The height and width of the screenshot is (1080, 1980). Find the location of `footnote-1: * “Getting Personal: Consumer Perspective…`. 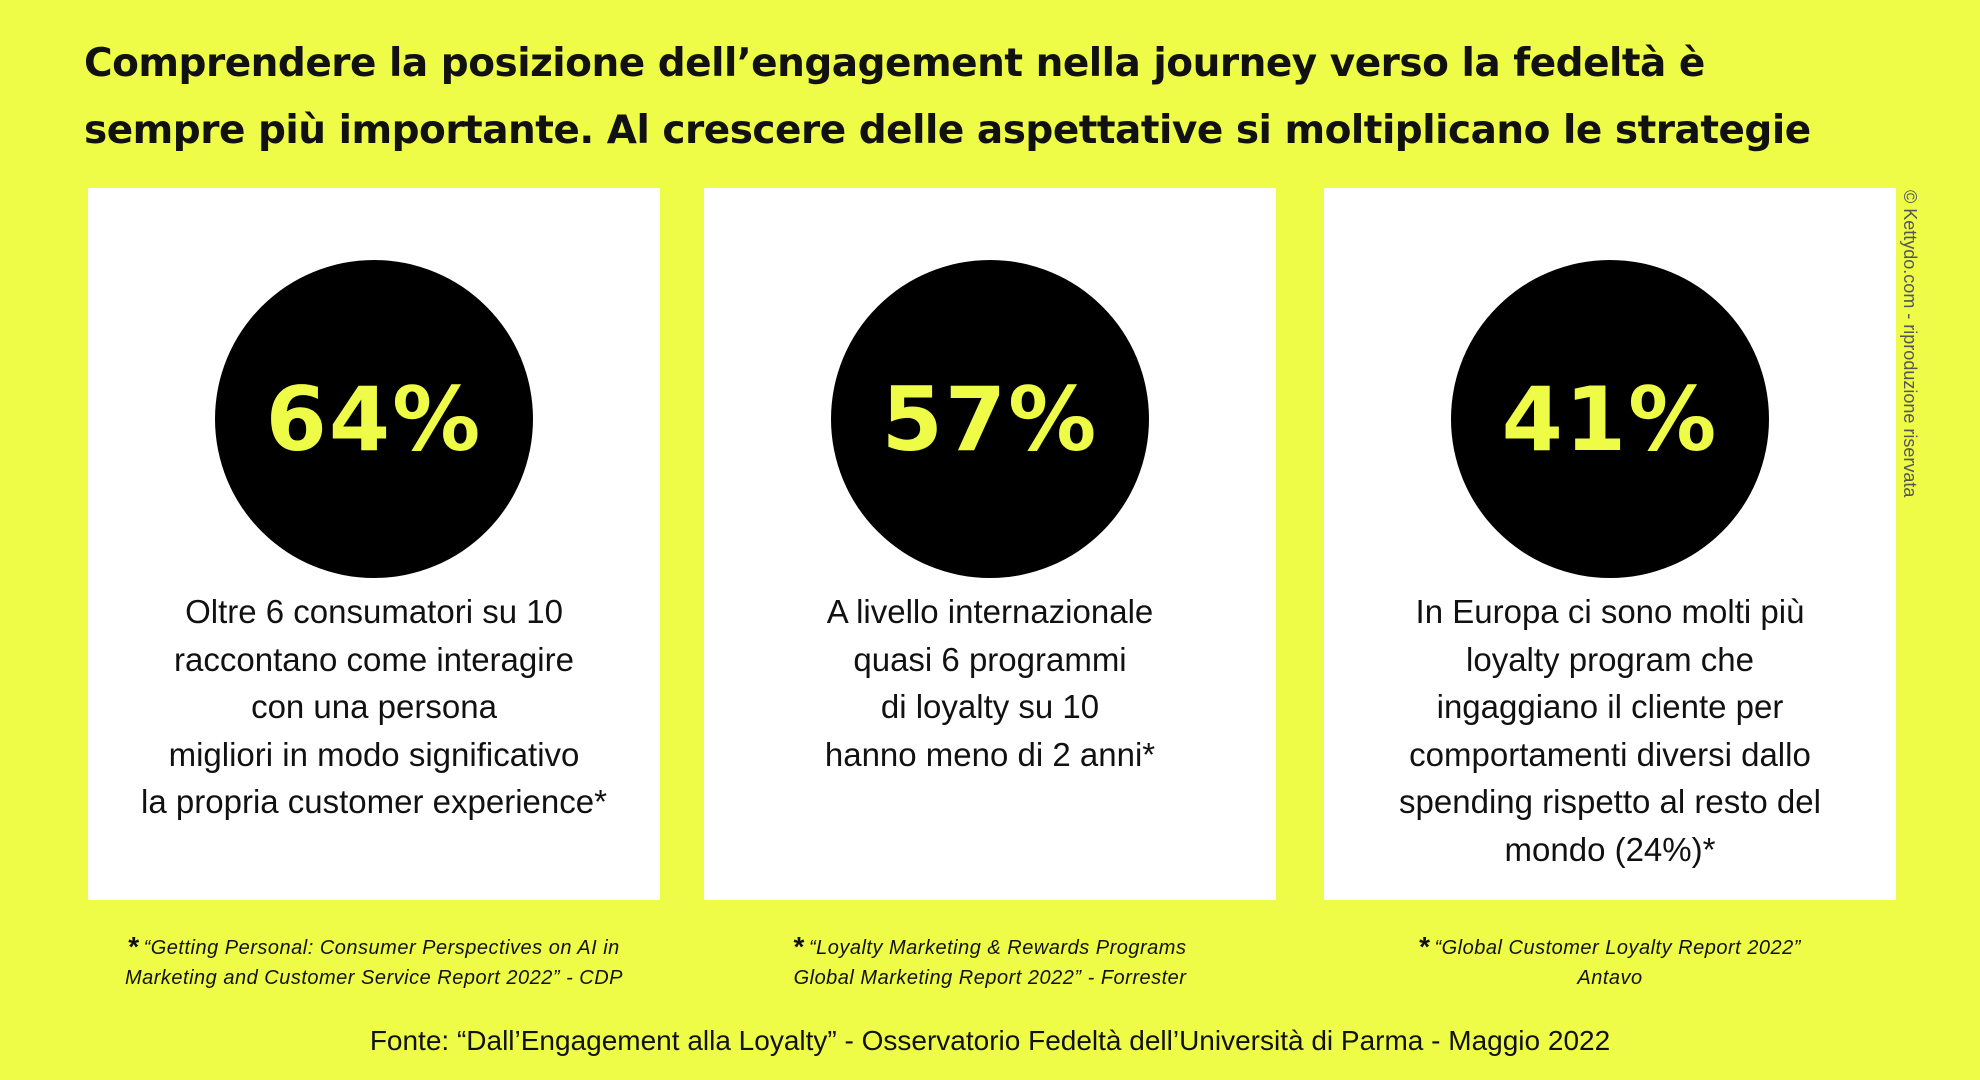

footnote-1: * “Getting Personal: Consumer Perspective… is located at coordinates (374, 962).